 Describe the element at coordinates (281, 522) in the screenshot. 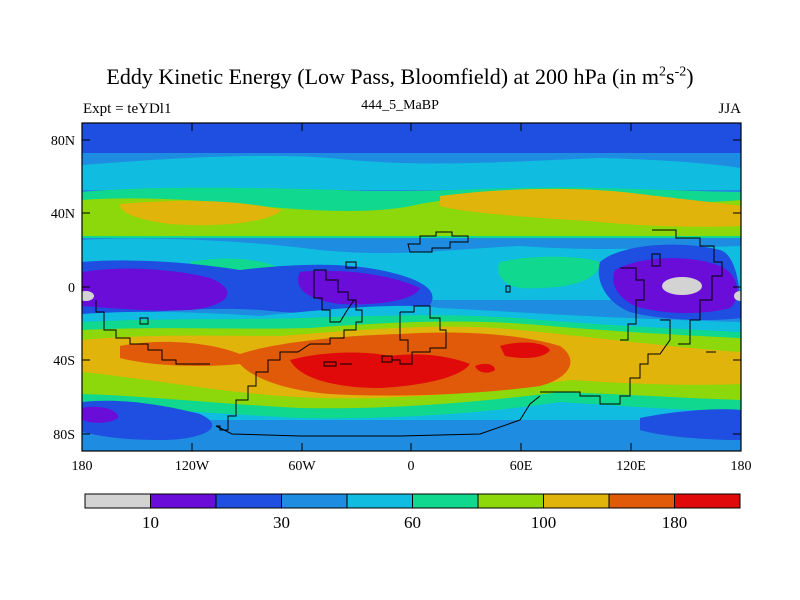

I see `colorbar-label-30: 30` at that location.